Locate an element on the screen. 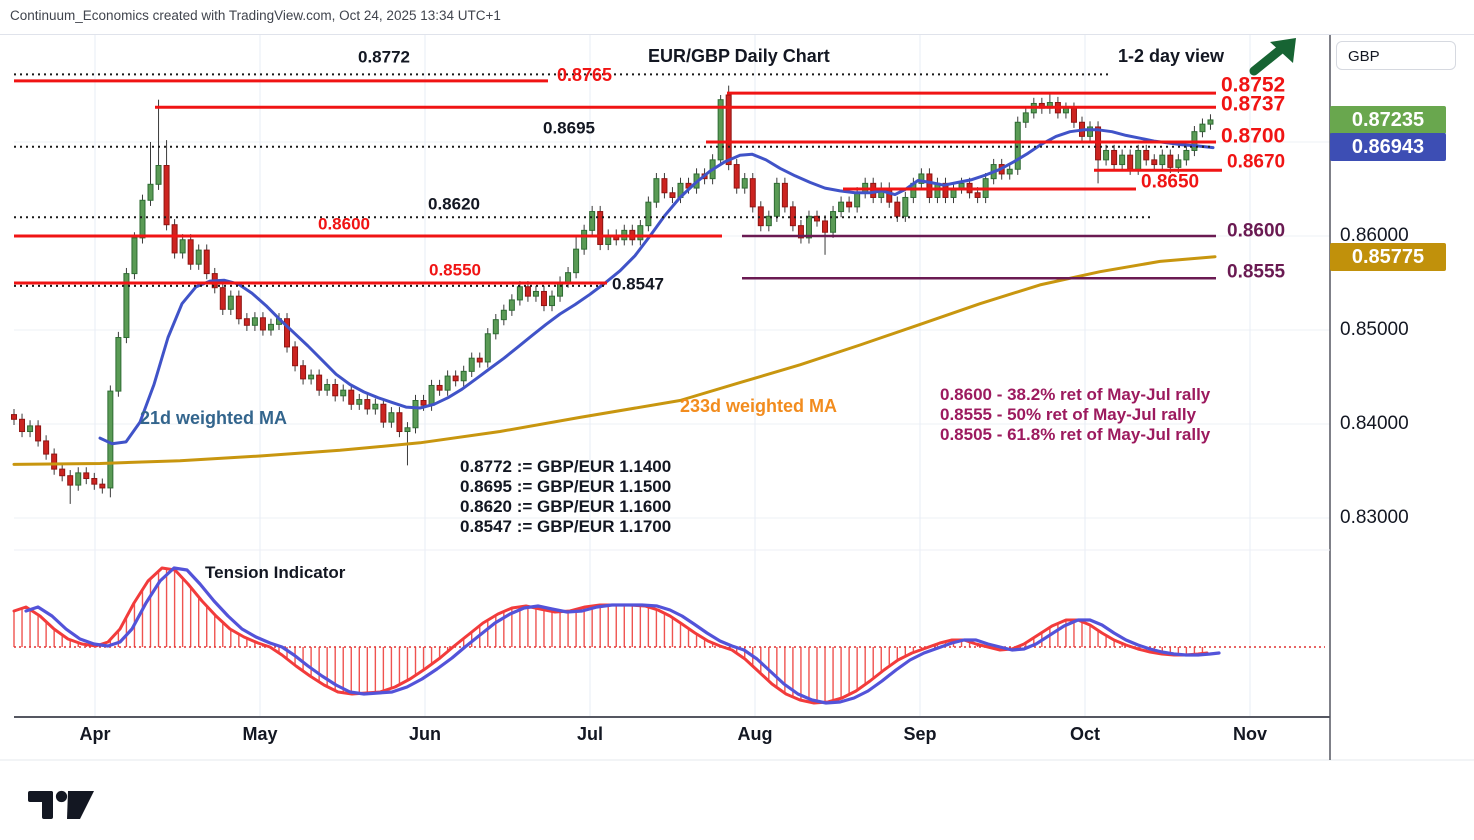 This screenshot has width=1474, height=840. month-label-Apr: Apr is located at coordinates (95, 734).